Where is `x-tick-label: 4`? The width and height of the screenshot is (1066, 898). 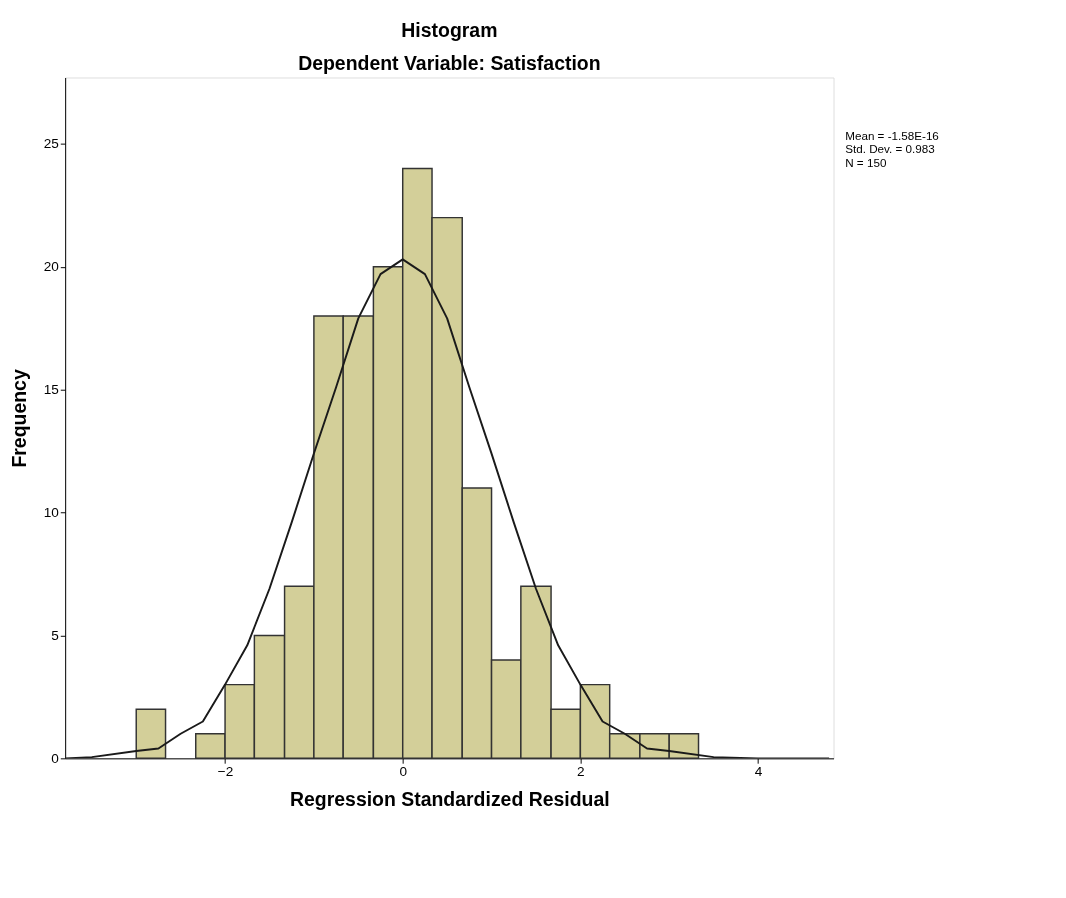 x-tick-label: 4 is located at coordinates (758, 772).